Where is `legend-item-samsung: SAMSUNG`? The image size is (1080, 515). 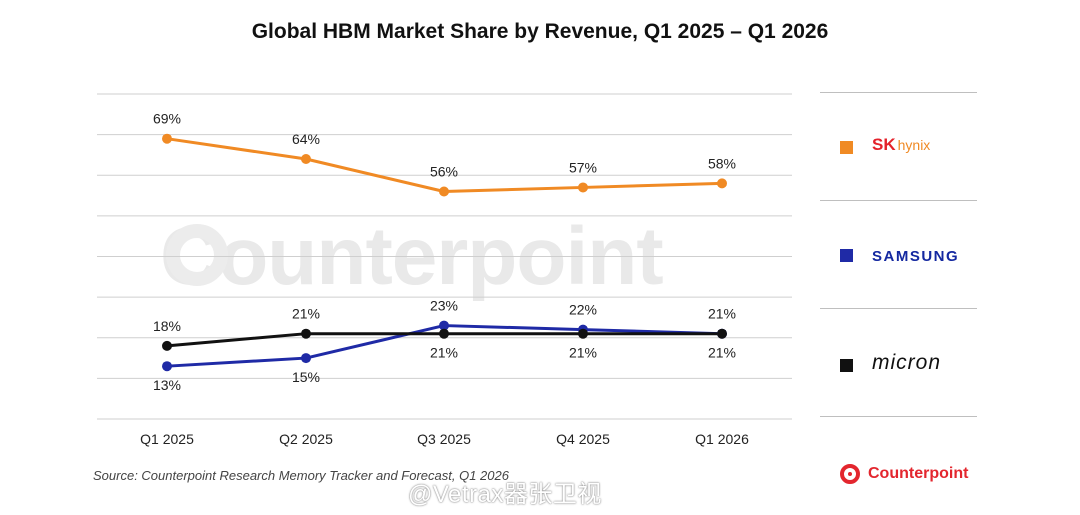 legend-item-samsung: SAMSUNG is located at coordinates (898, 254).